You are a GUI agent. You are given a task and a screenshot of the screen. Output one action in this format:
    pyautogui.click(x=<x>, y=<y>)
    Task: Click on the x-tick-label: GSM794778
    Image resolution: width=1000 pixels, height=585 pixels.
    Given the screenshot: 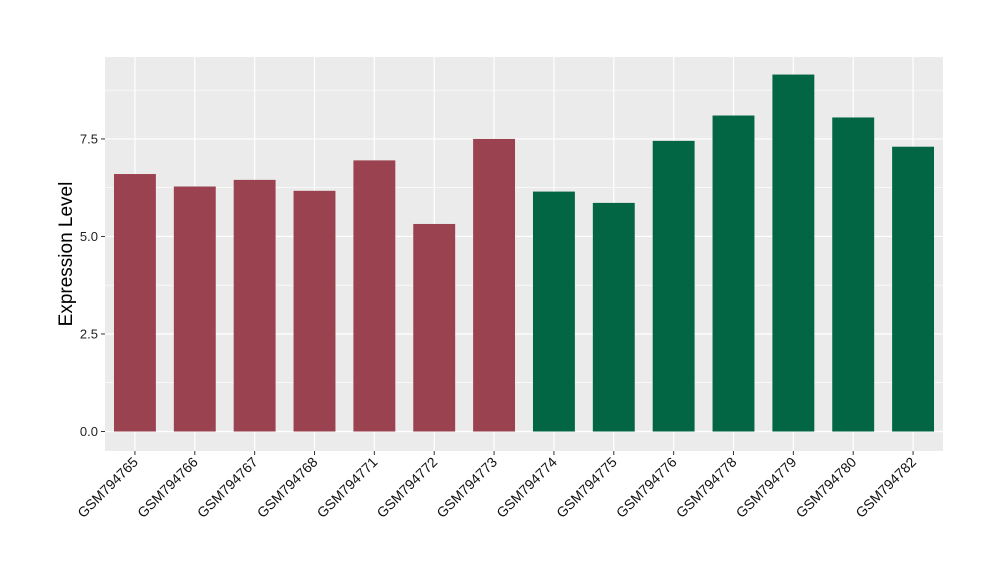 What is the action you would take?
    pyautogui.click(x=706, y=487)
    